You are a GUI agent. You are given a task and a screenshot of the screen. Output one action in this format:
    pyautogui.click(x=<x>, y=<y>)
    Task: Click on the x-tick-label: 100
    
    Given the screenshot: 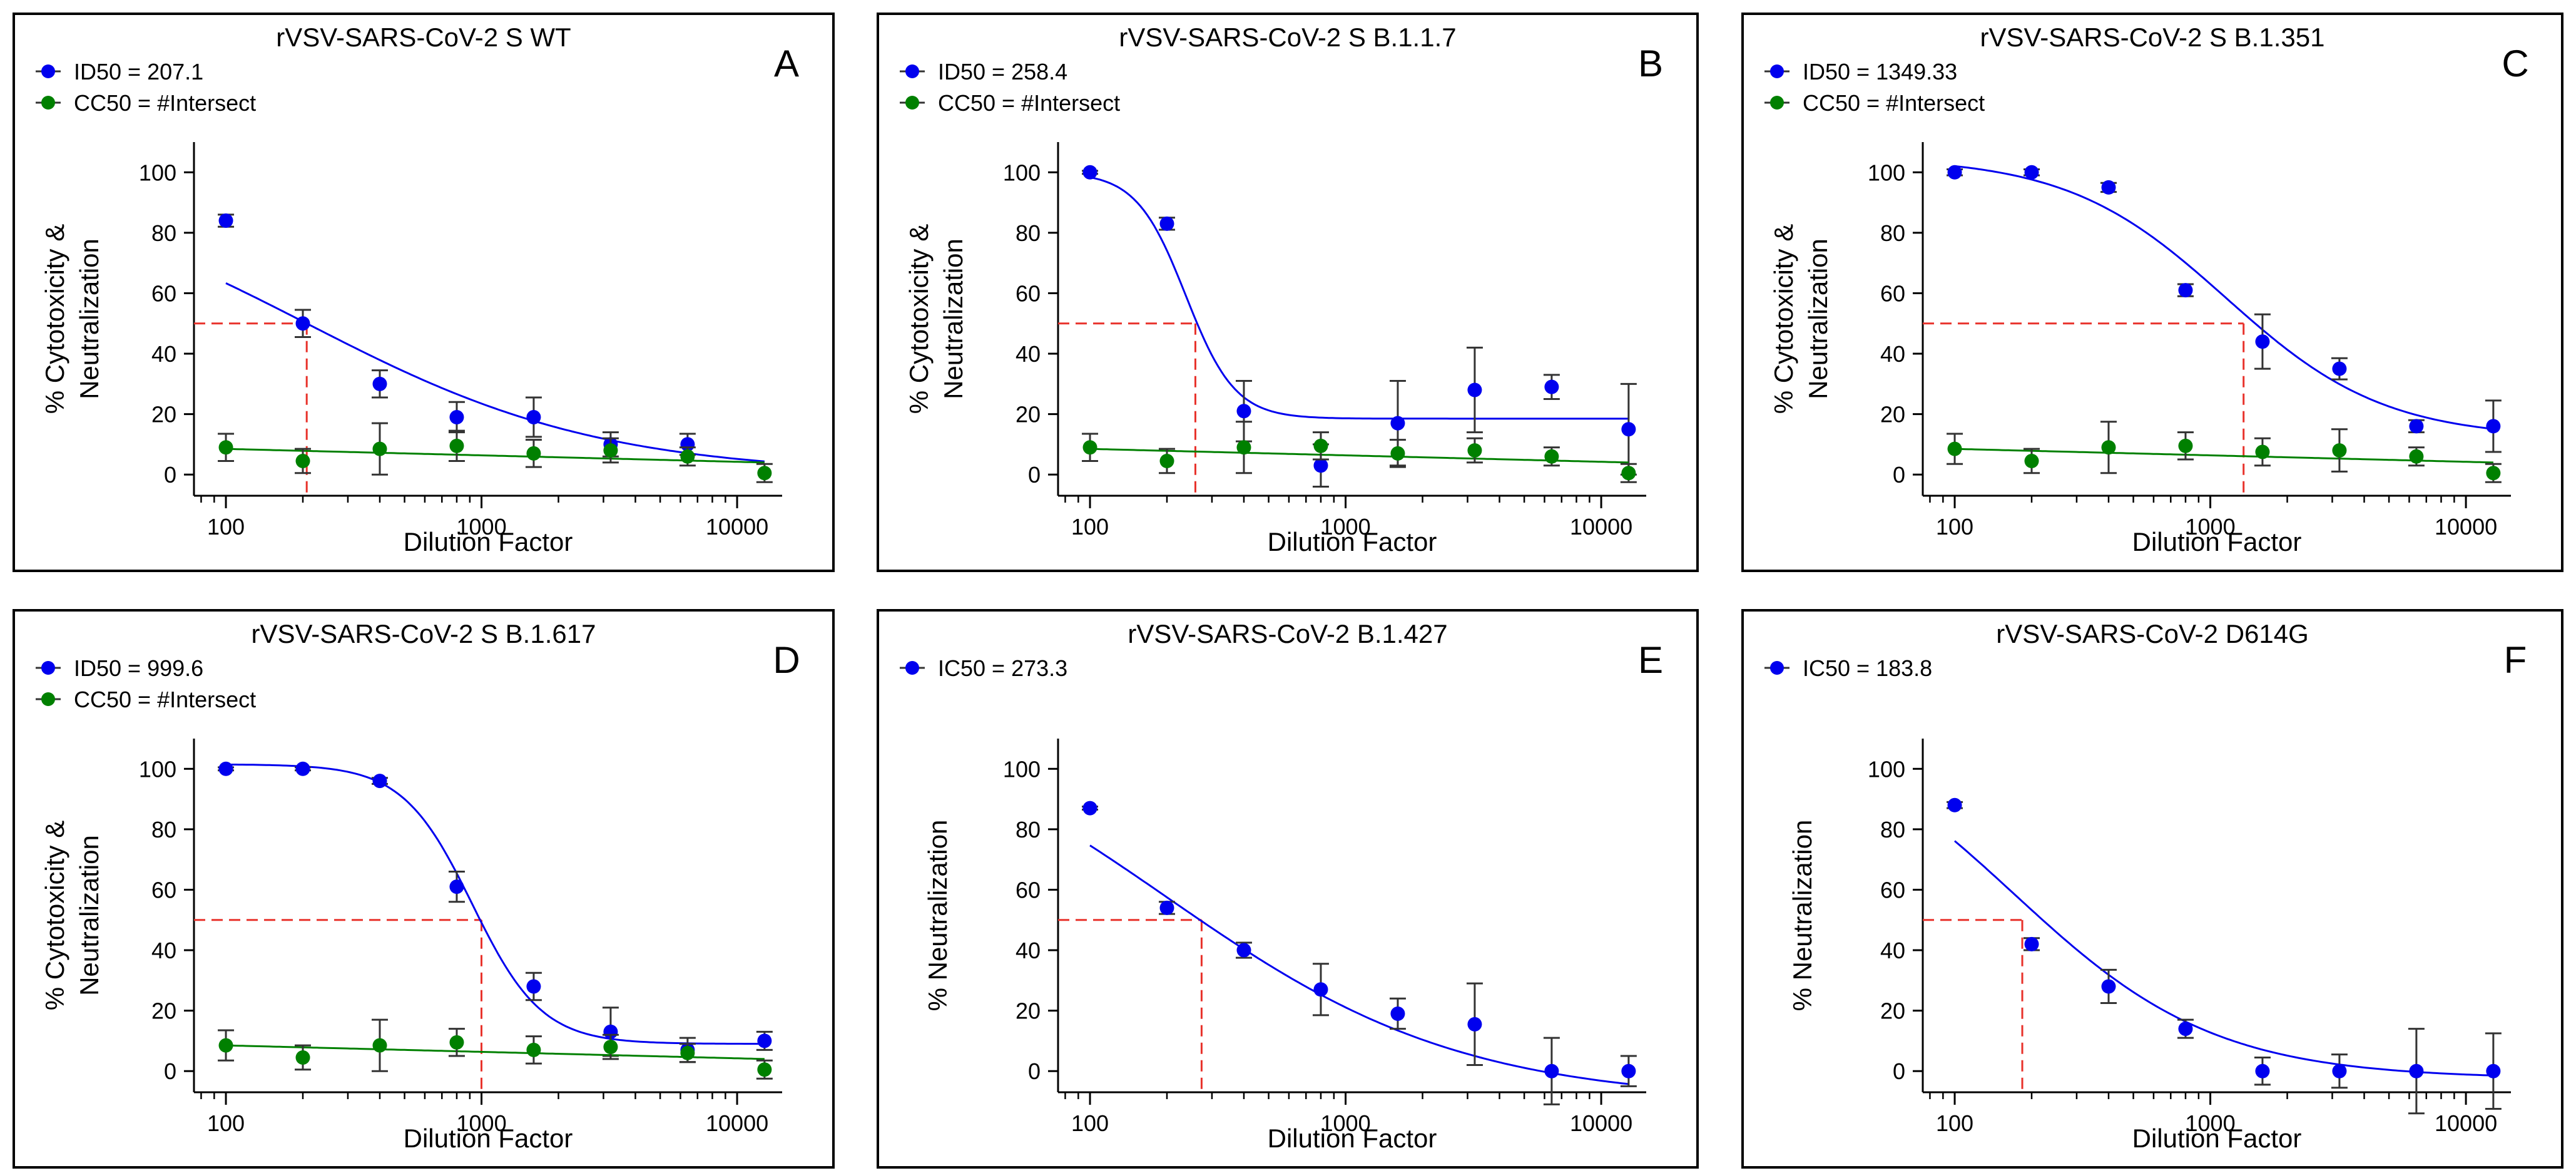 What is the action you would take?
    pyautogui.click(x=226, y=1123)
    